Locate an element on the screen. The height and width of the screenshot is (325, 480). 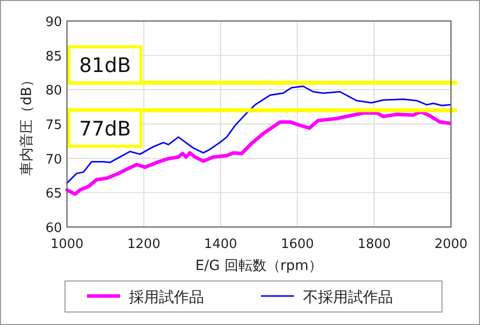
ref-line-label: 81dB is located at coordinates (105, 64).